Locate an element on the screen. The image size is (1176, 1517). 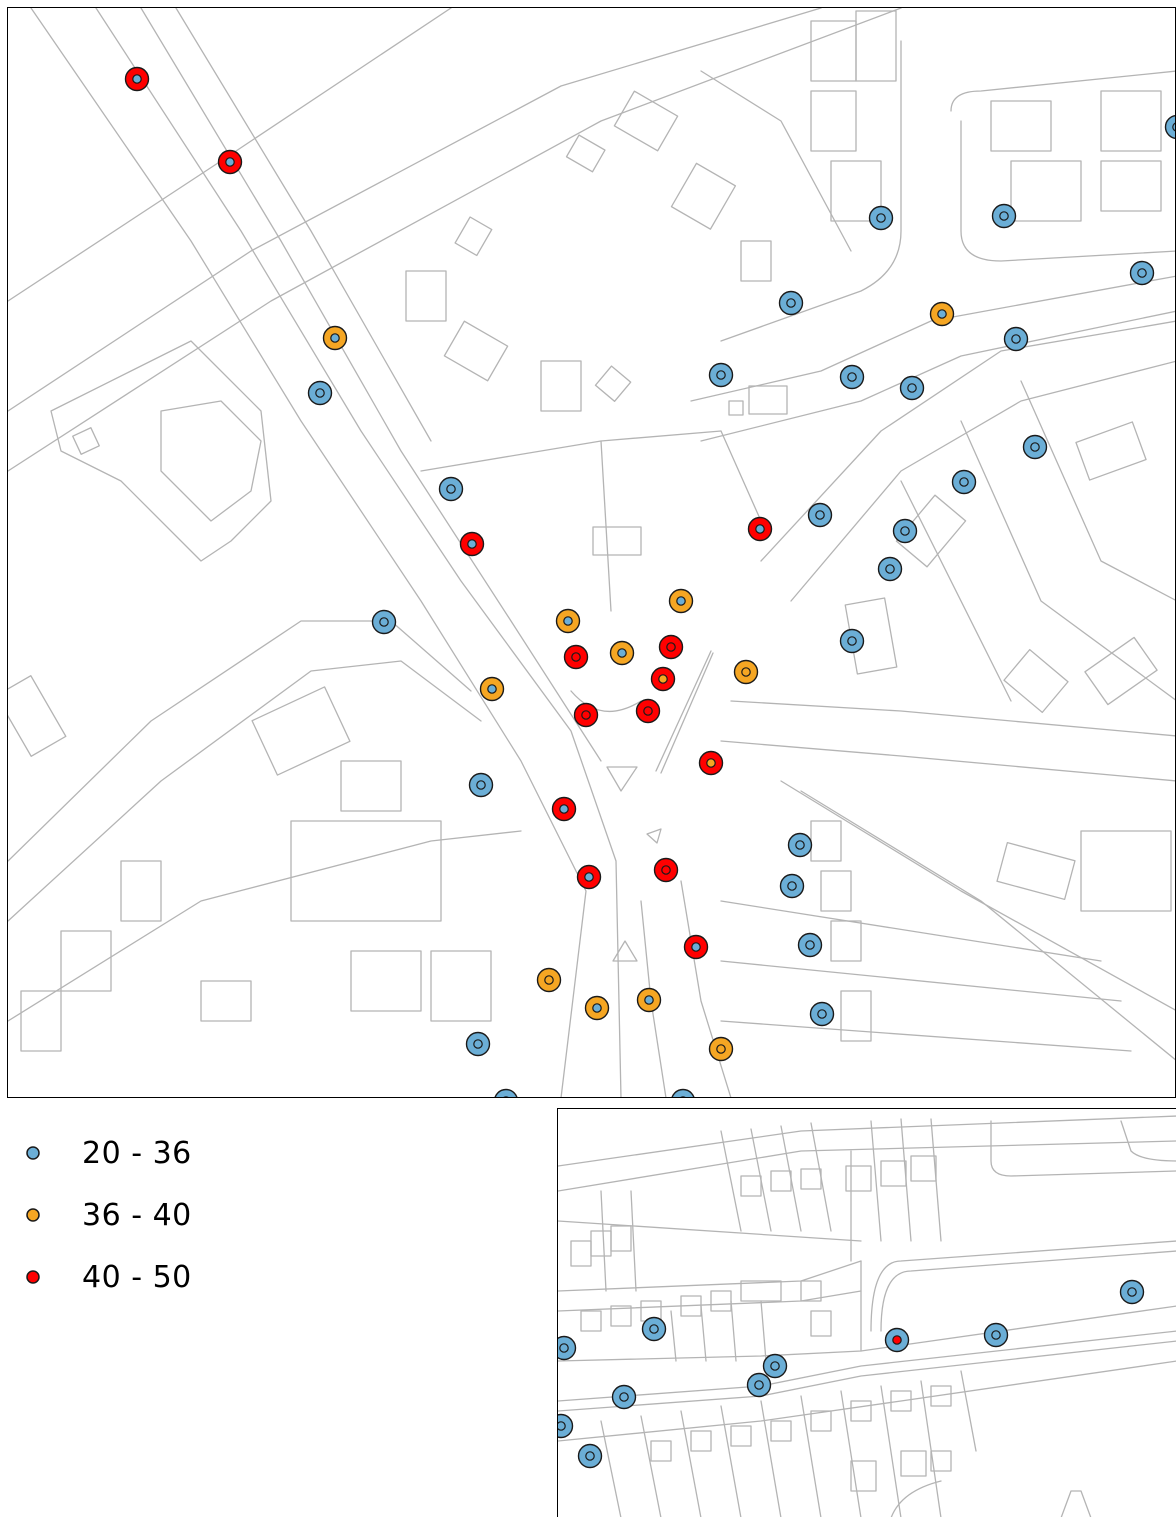
legend-symbol-low is located at coordinates (33, 1153).